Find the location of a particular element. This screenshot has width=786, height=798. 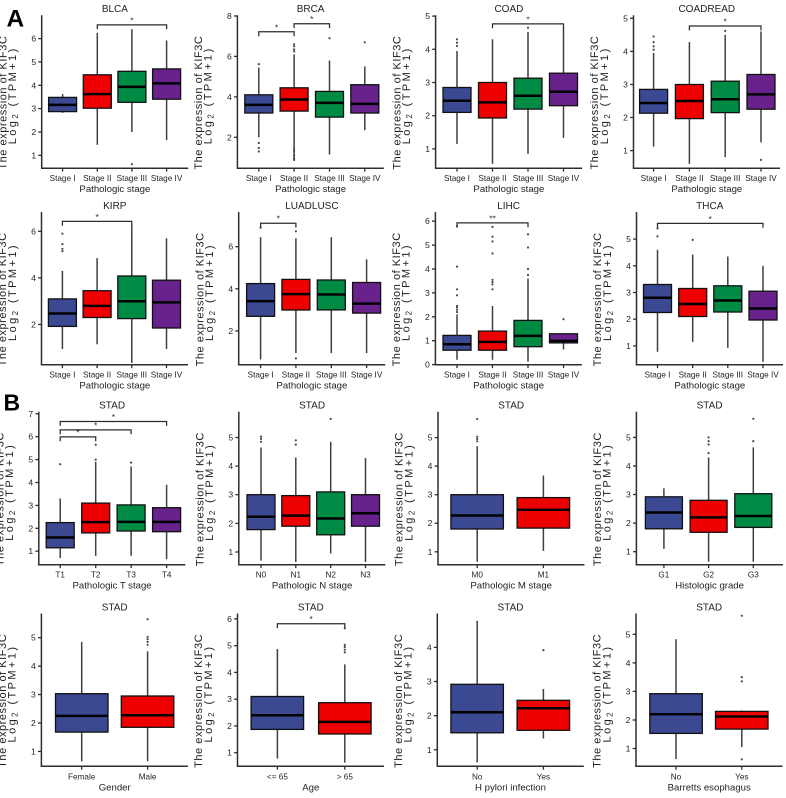

svg-text: BRCA is located at coordinates (311, 9).